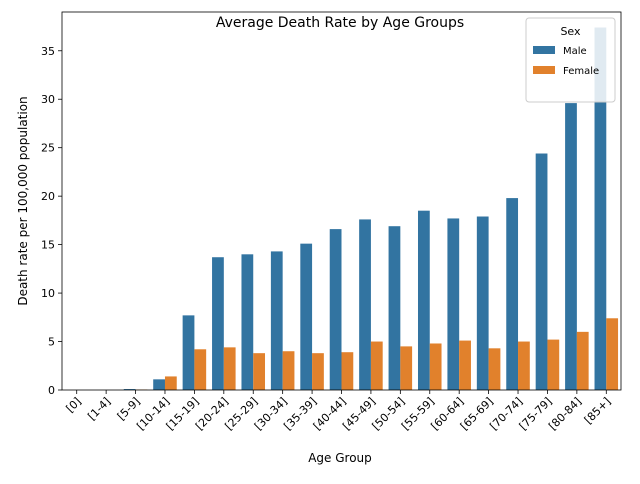  What do you see at coordinates (99, 409) in the screenshot?
I see `x-tick-label: [1-4]` at bounding box center [99, 409].